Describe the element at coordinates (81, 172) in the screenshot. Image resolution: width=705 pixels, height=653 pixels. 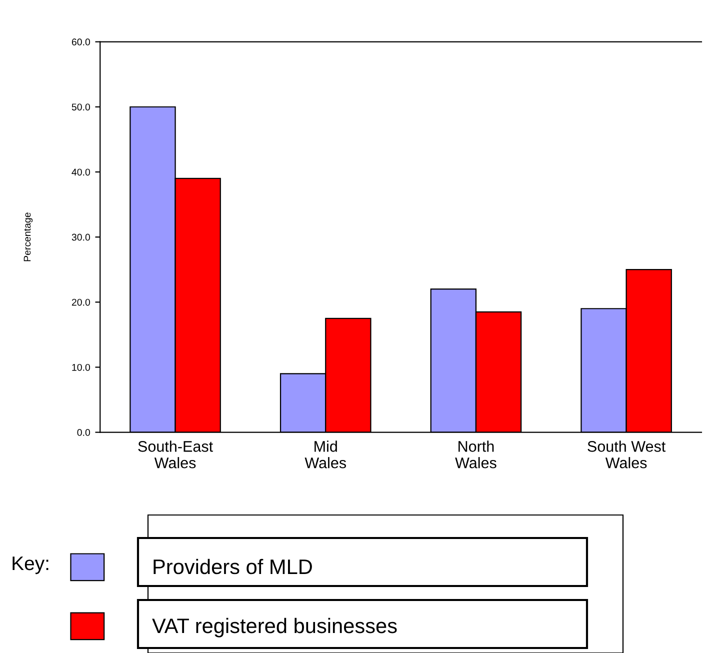
I see `y-tick-label: 40.0` at that location.